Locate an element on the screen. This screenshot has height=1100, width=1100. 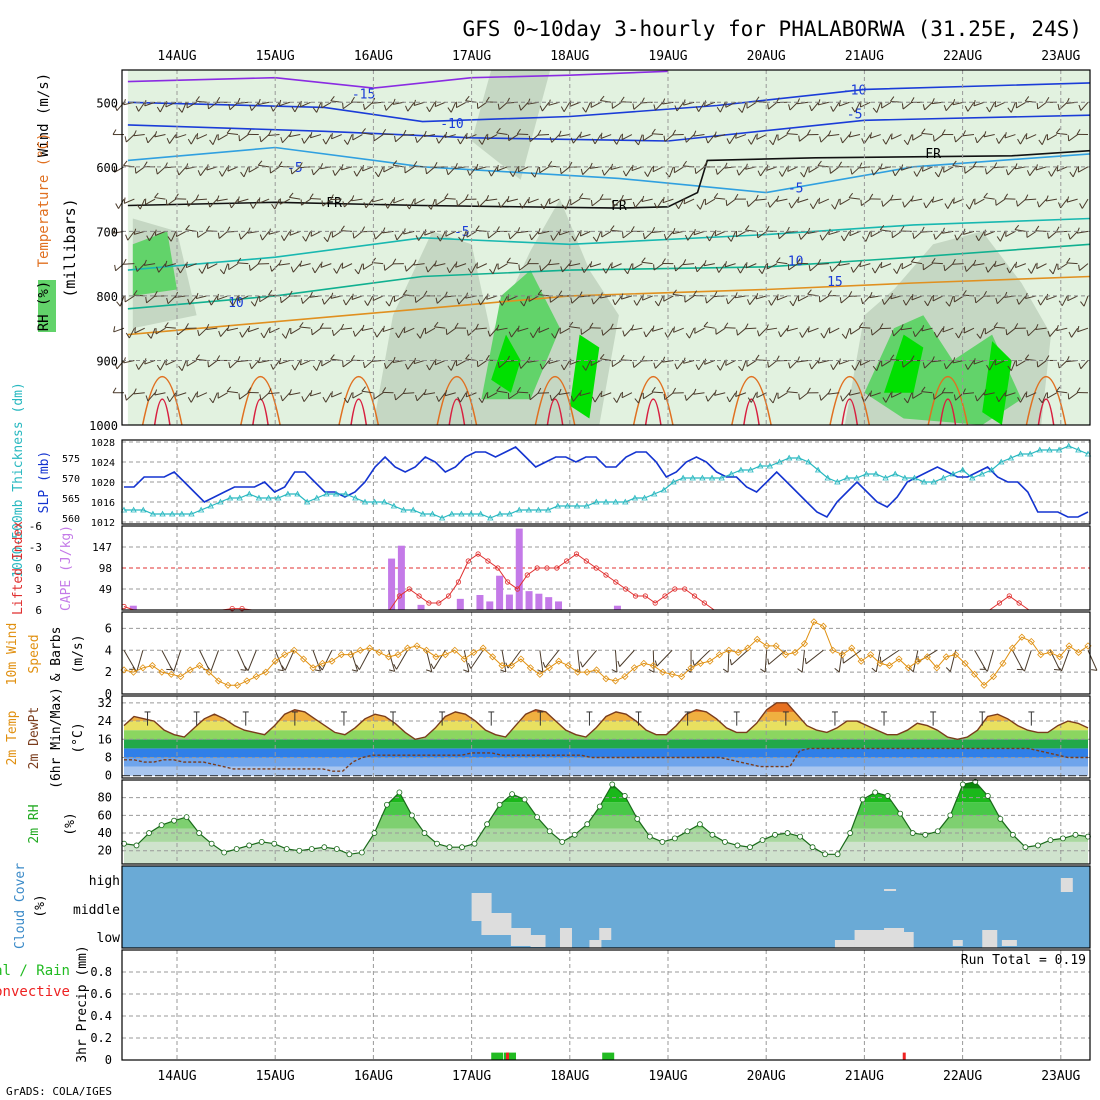
isotherm-hot is located at coordinates (555, 412).